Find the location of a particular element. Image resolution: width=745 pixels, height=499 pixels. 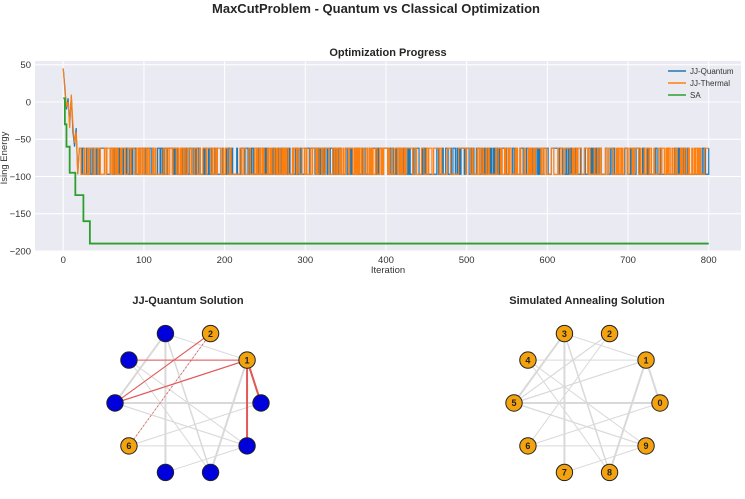

x-tick-label: 100 is located at coordinates (144, 260).